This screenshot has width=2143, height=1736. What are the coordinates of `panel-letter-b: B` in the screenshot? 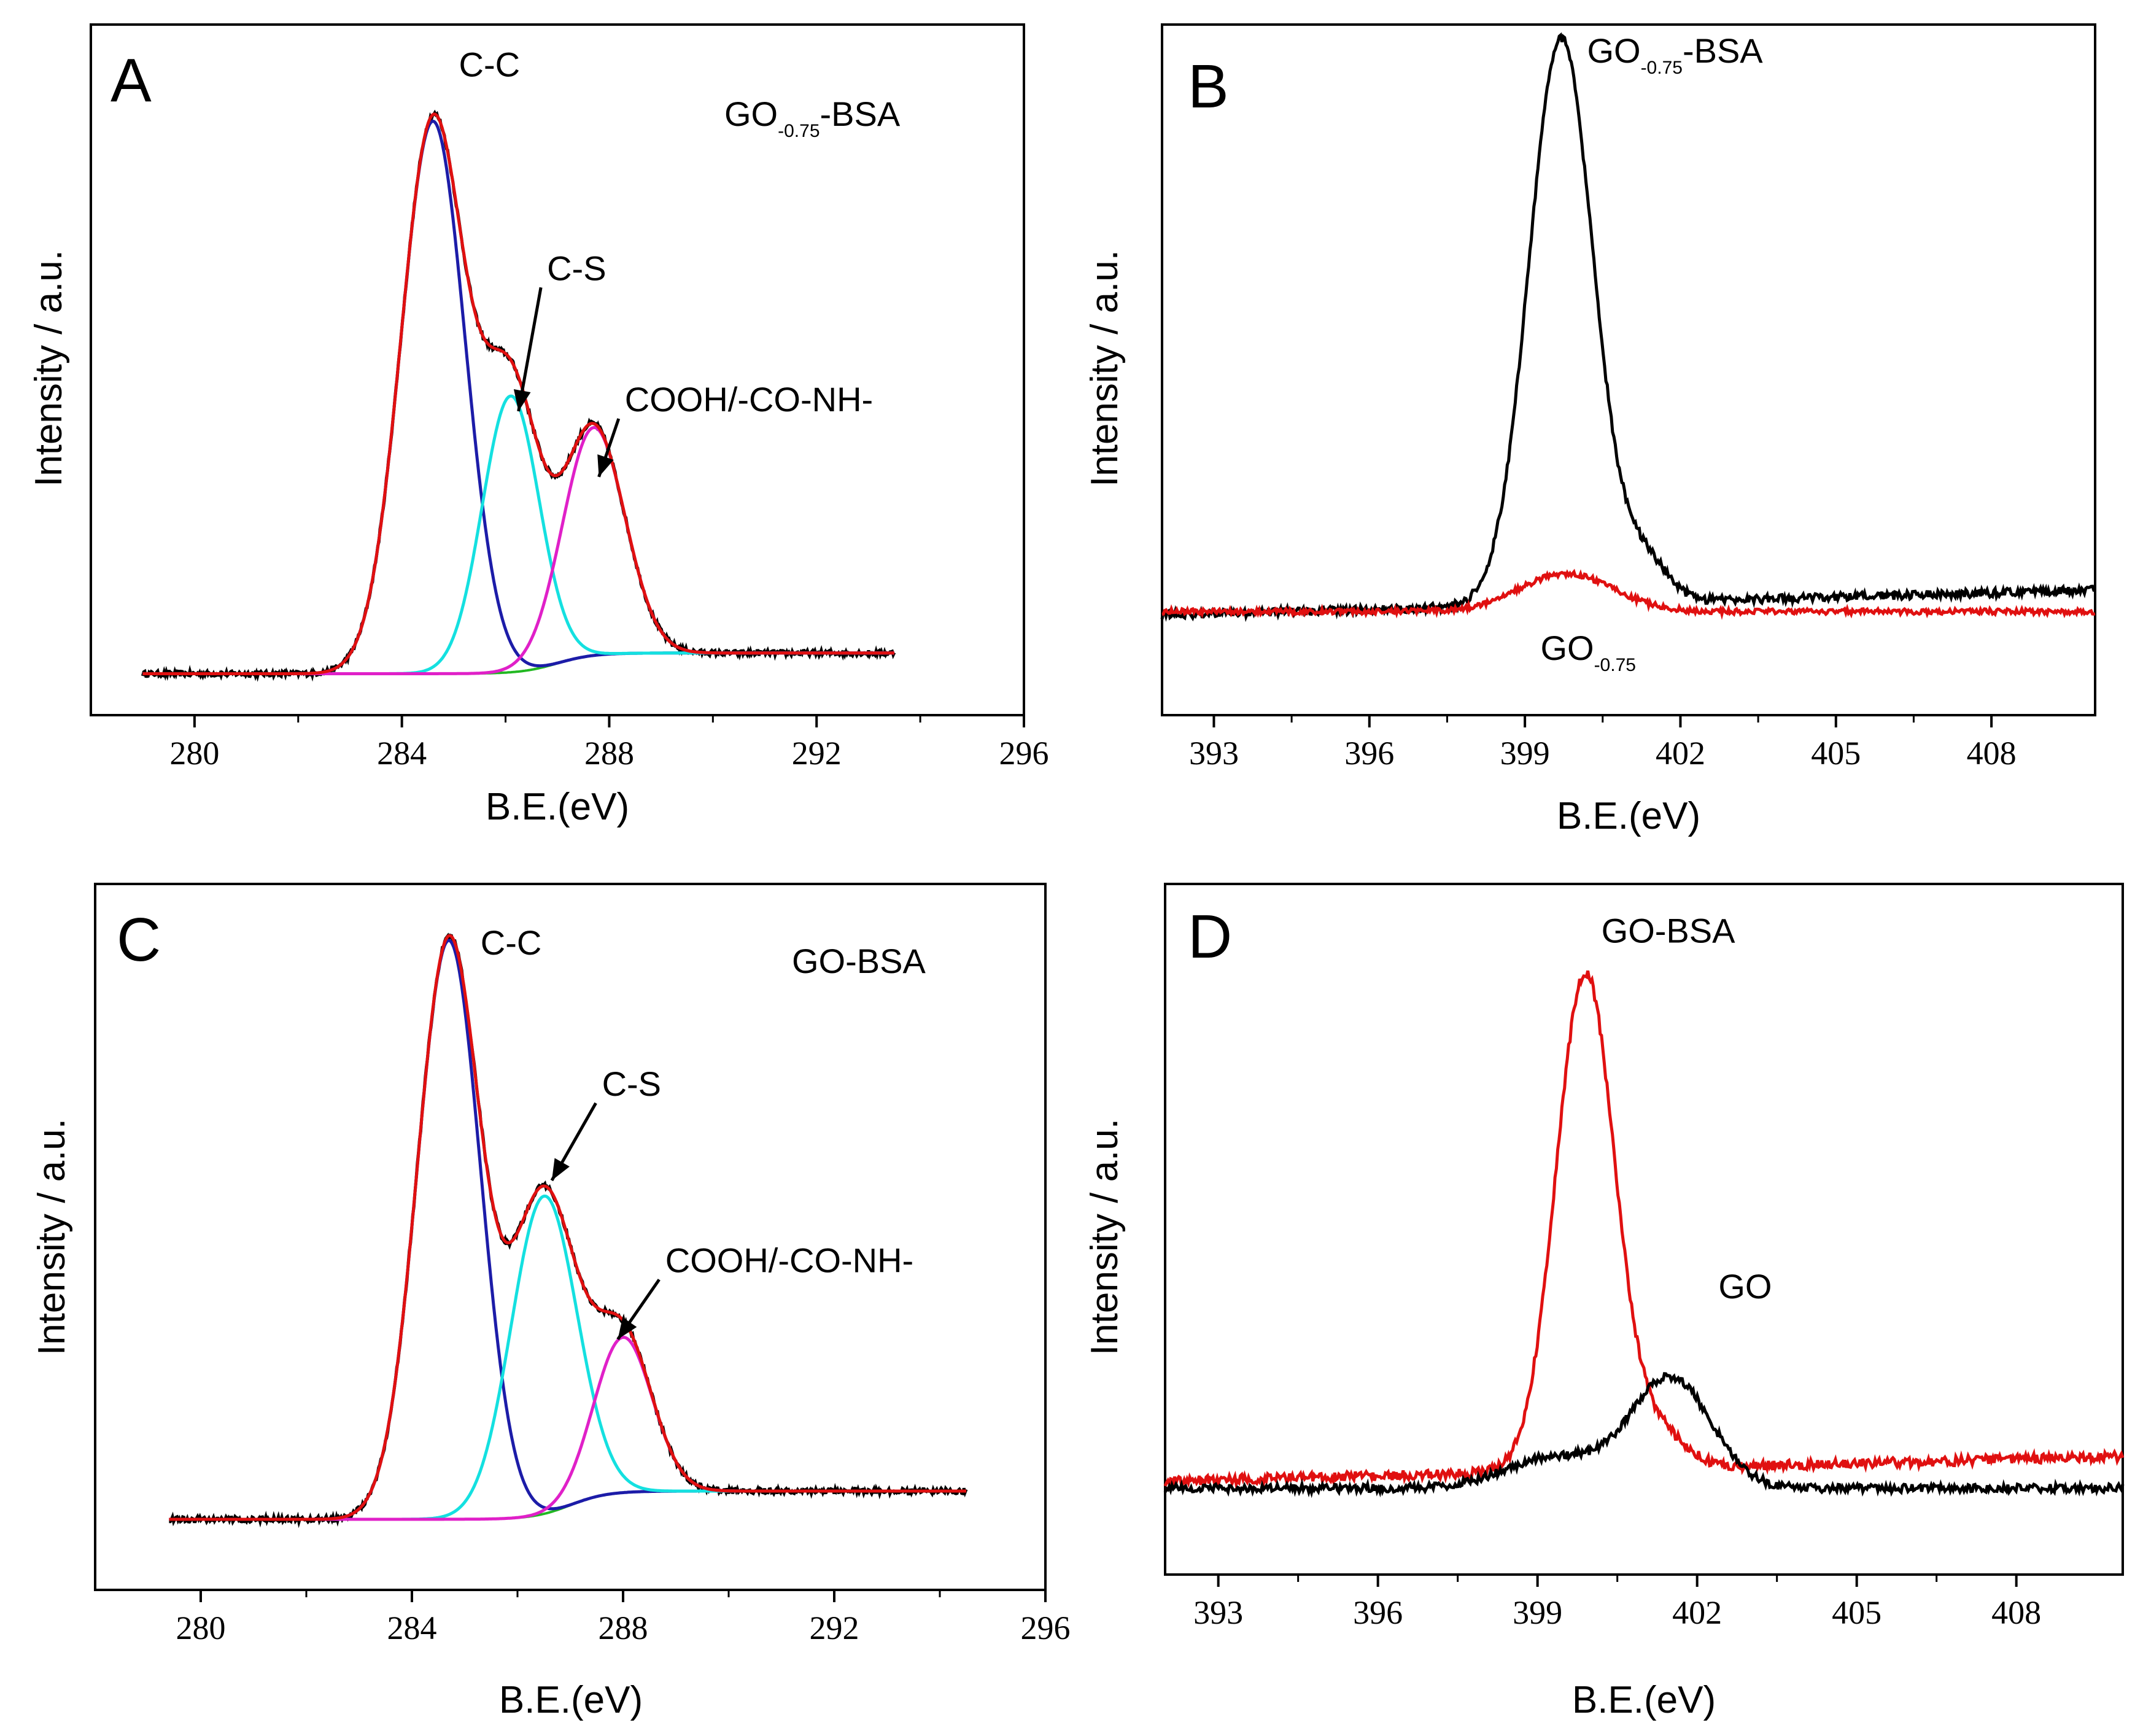 It's located at (1208, 86).